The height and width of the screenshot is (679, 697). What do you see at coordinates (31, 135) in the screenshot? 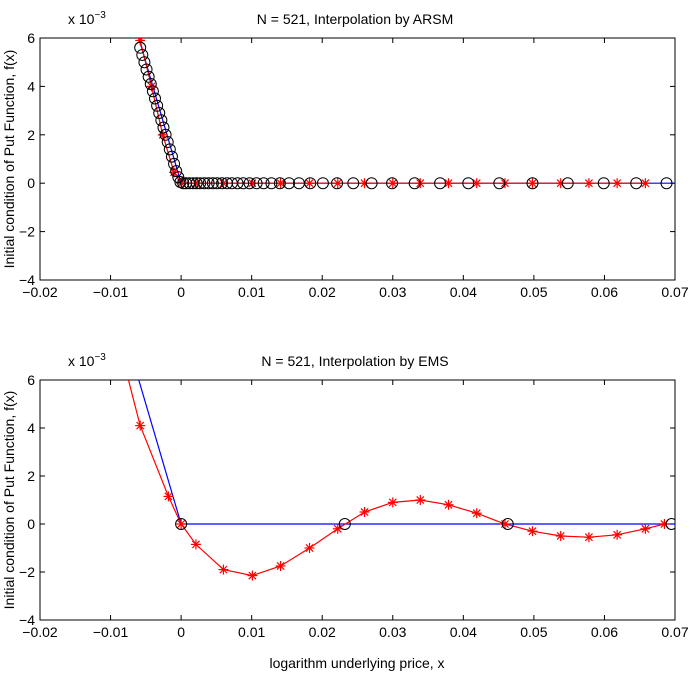
I see `arsm-y-tick-label: 2` at bounding box center [31, 135].